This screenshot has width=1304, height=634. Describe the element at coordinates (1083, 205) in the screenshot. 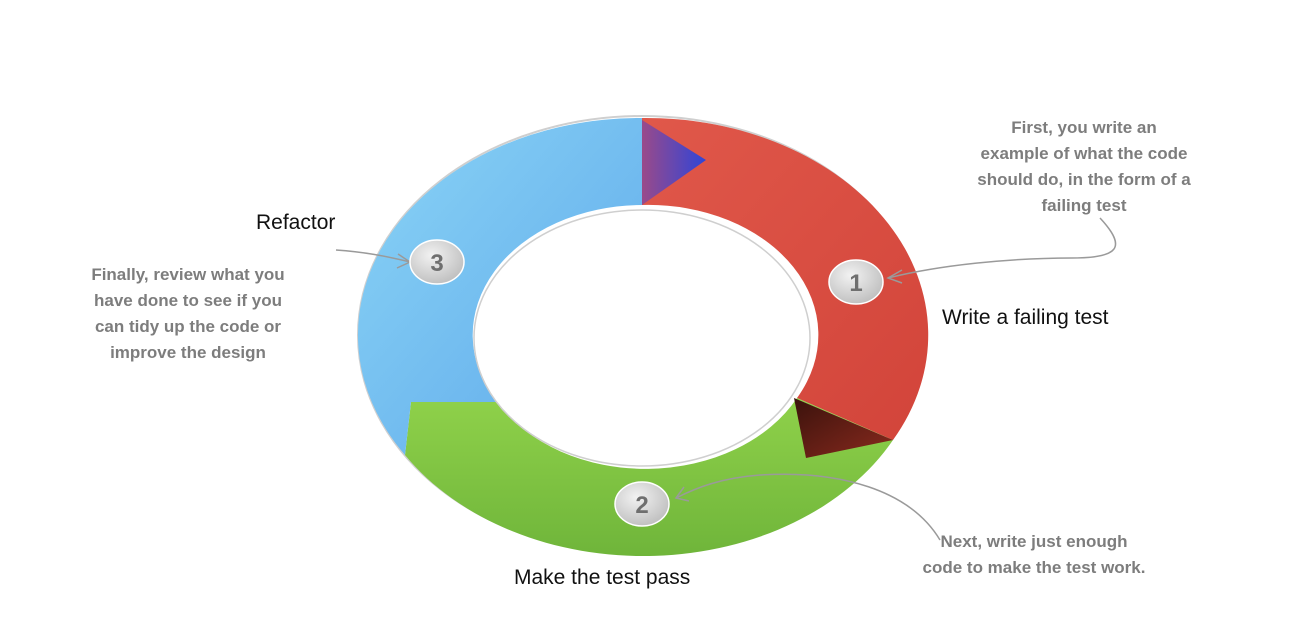

I see `step-1-description-line: failing test` at that location.